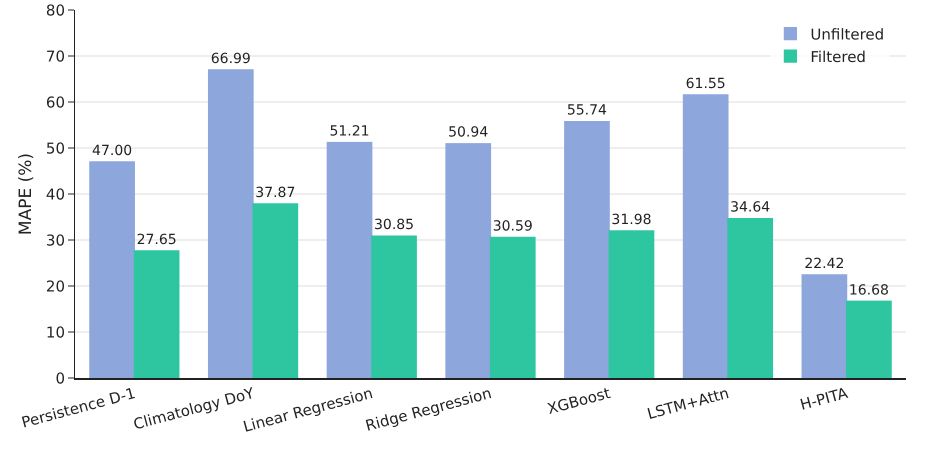 The height and width of the screenshot is (463, 931). Describe the element at coordinates (868, 290) in the screenshot. I see `data-label: 16.68` at that location.